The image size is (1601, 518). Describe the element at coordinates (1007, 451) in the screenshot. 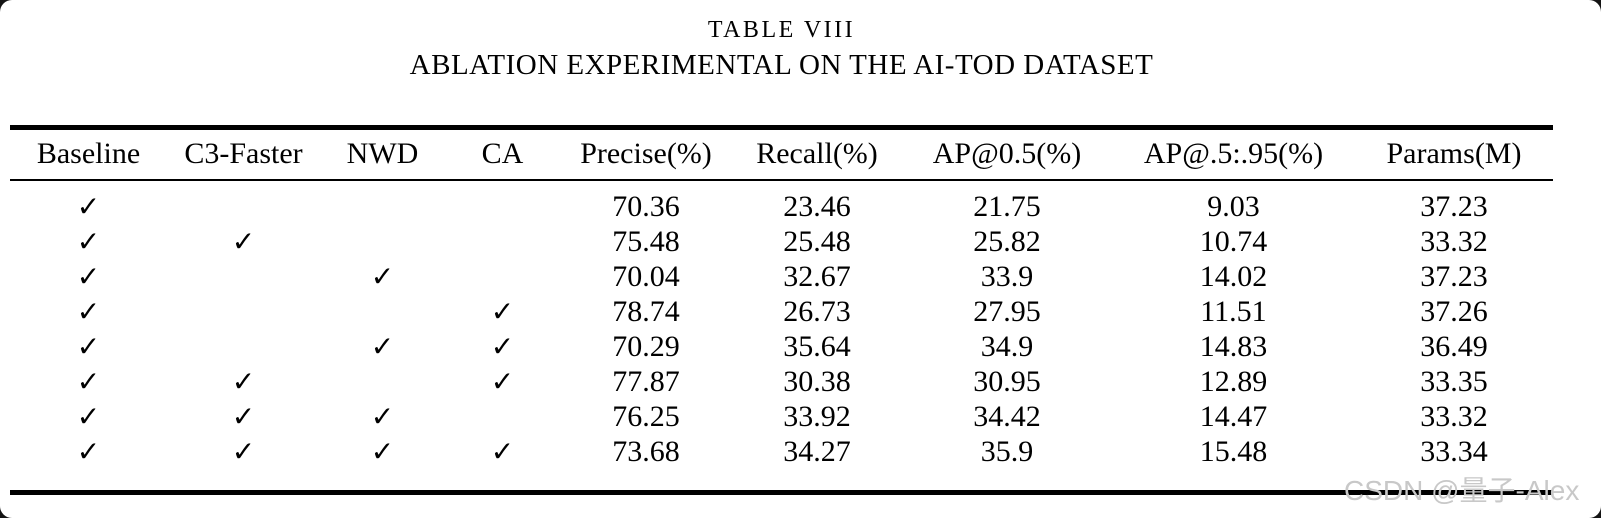

I see `value-cell: 35.9` at that location.